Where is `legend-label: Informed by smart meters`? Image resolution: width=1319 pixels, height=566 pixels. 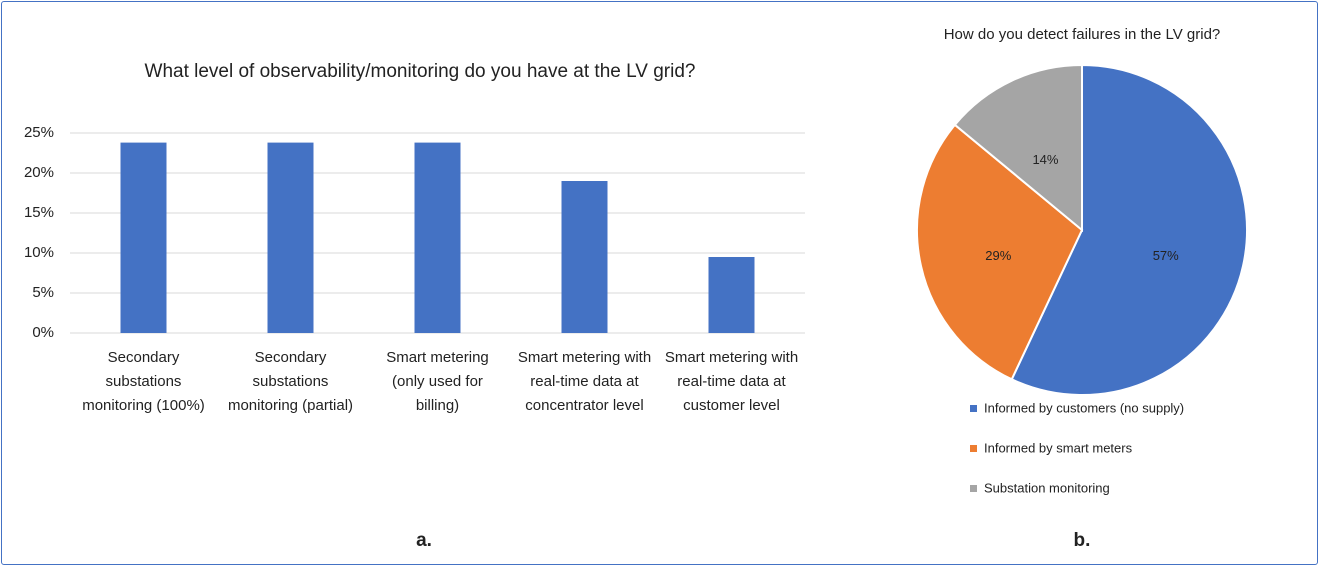
legend-label: Informed by smart meters is located at coordinates (1058, 447).